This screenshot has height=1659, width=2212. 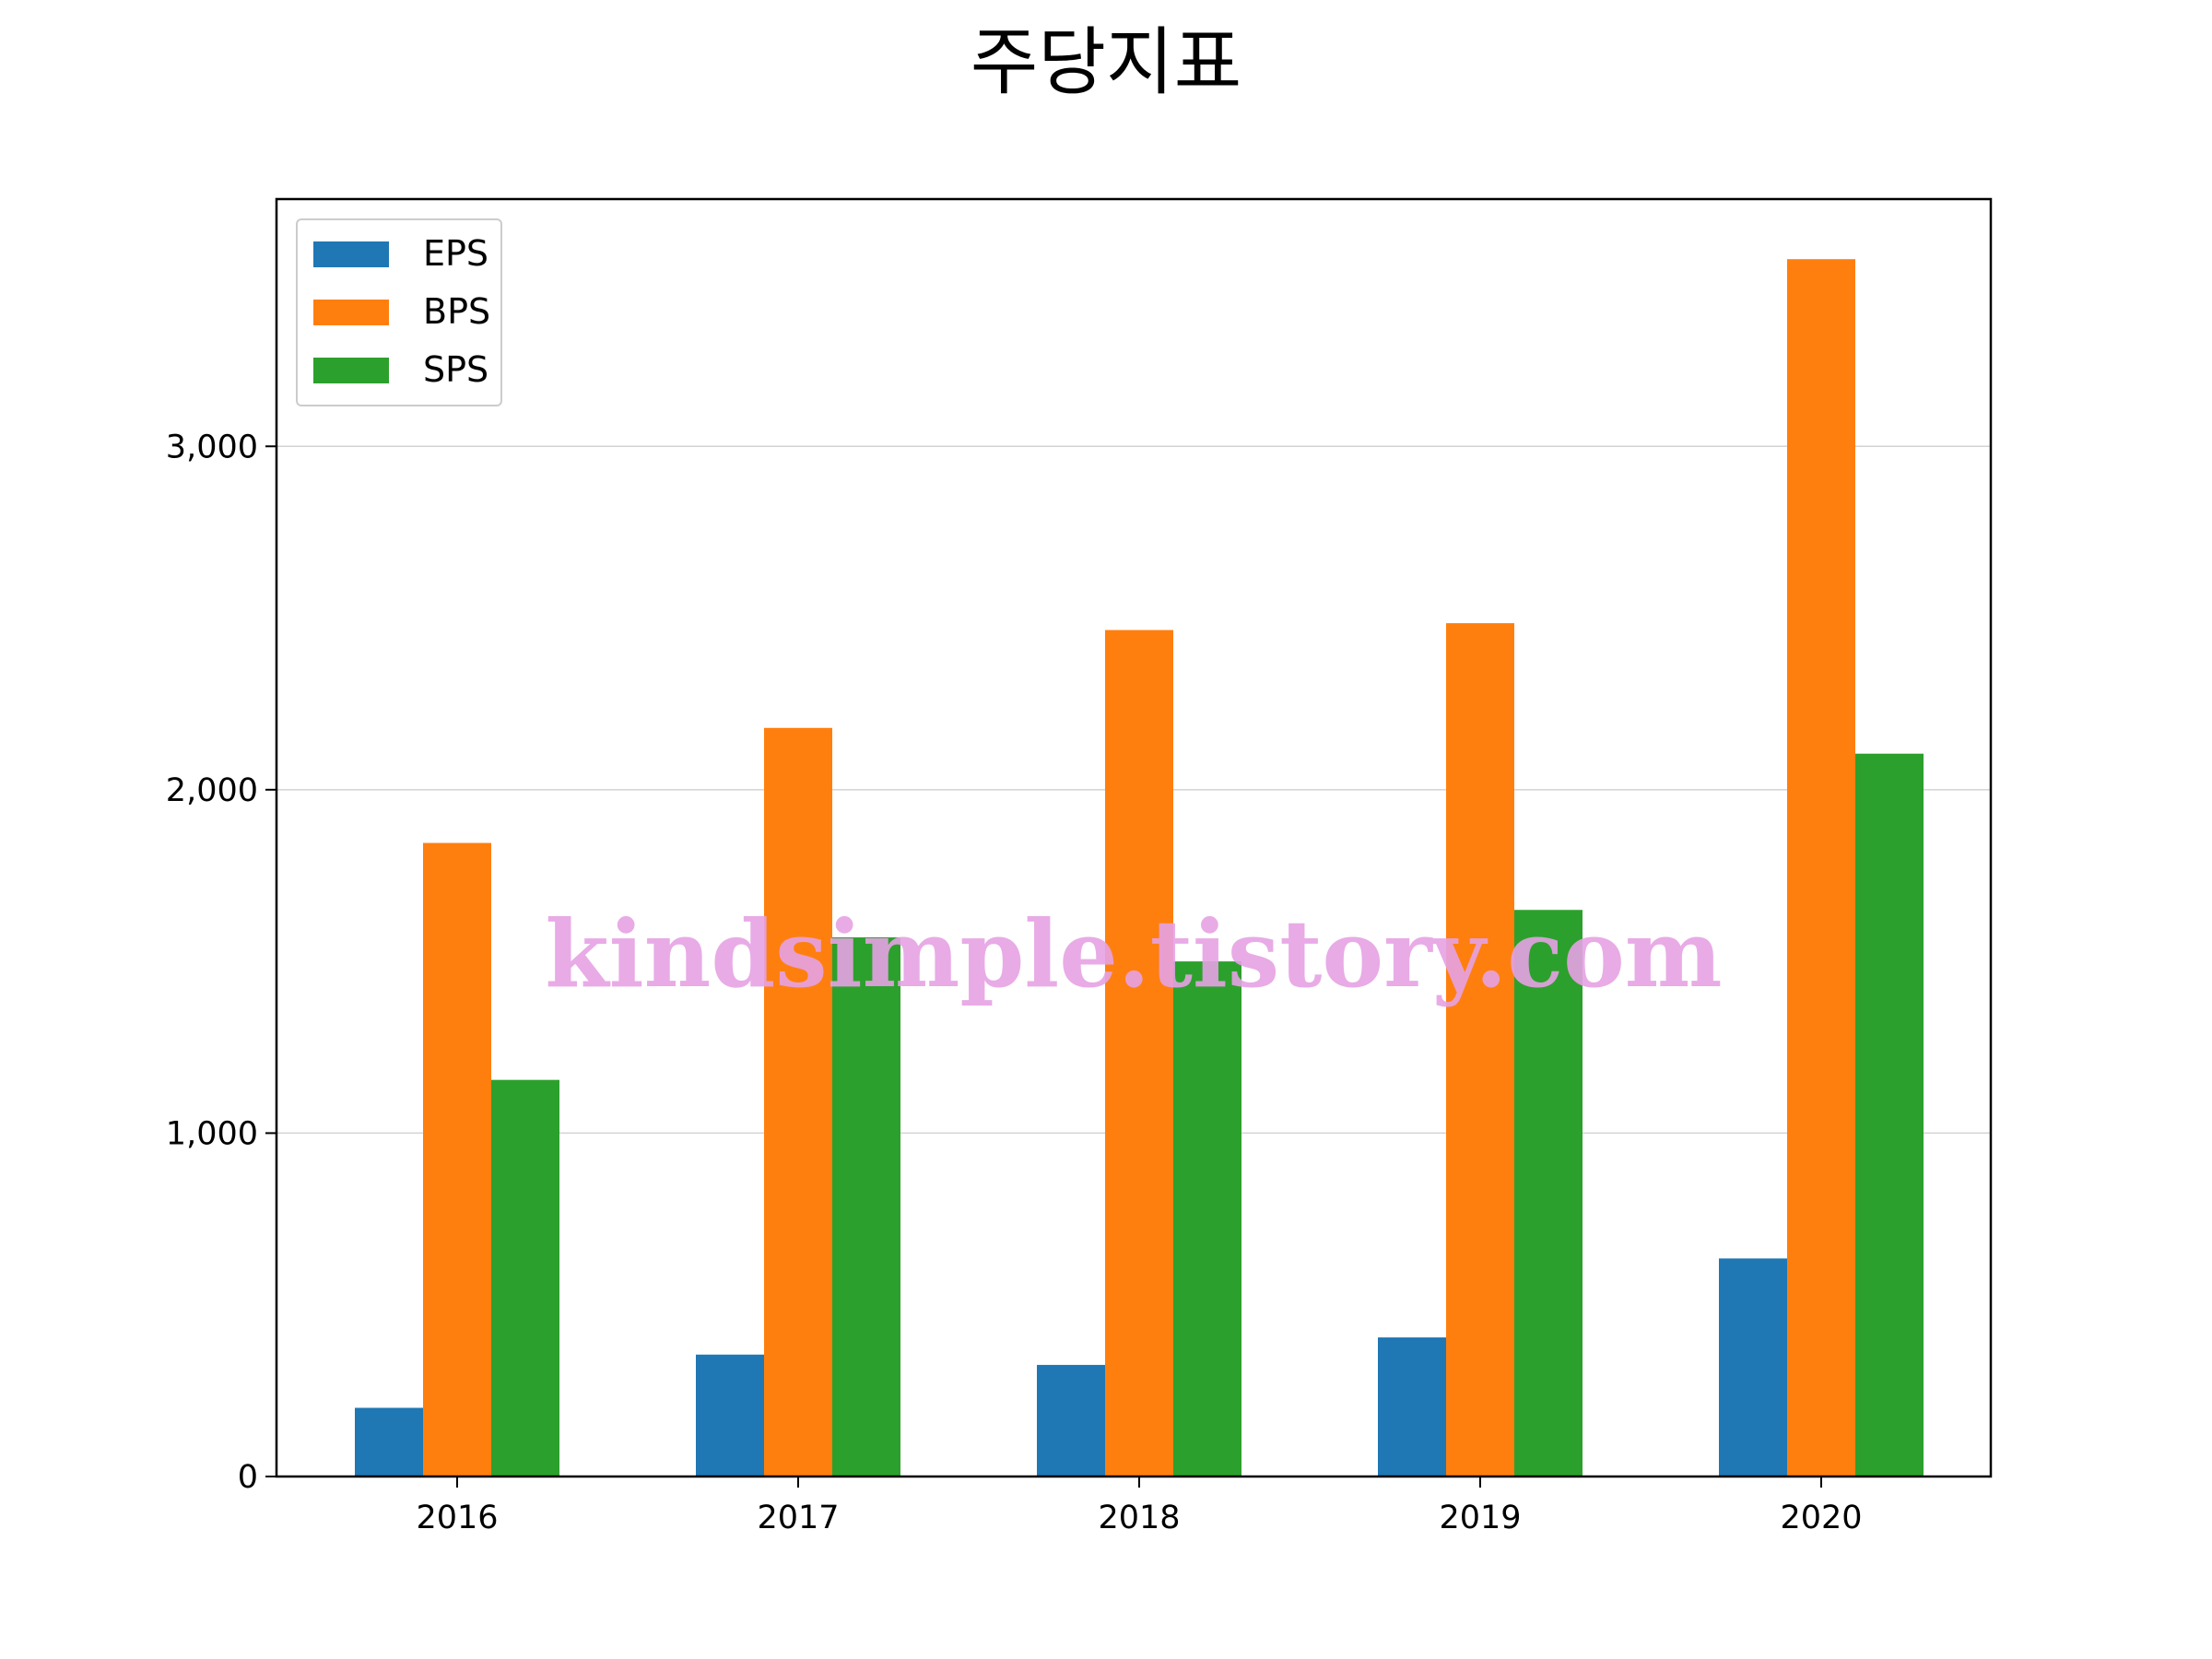 What do you see at coordinates (212, 790) in the screenshot?
I see `y-tick-label: 2,000` at bounding box center [212, 790].